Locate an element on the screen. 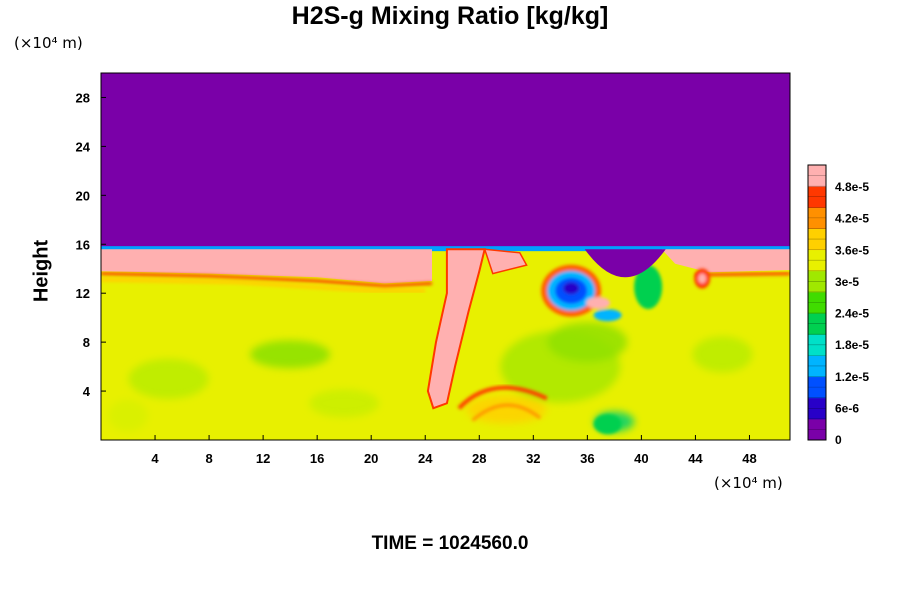  colorbar-label: 2.4e-5 is located at coordinates (852, 314).